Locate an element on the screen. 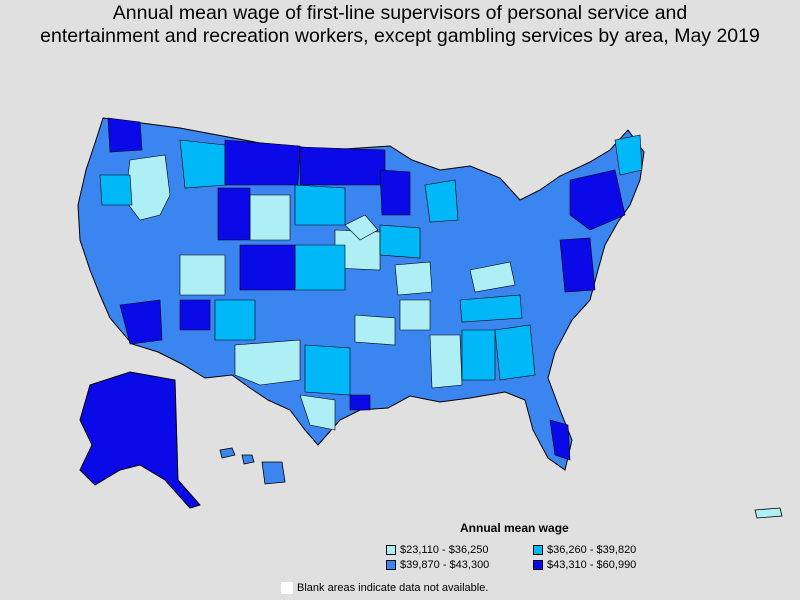  legend-item-tier1: $23,110 - $36,250 is located at coordinates (437, 550).